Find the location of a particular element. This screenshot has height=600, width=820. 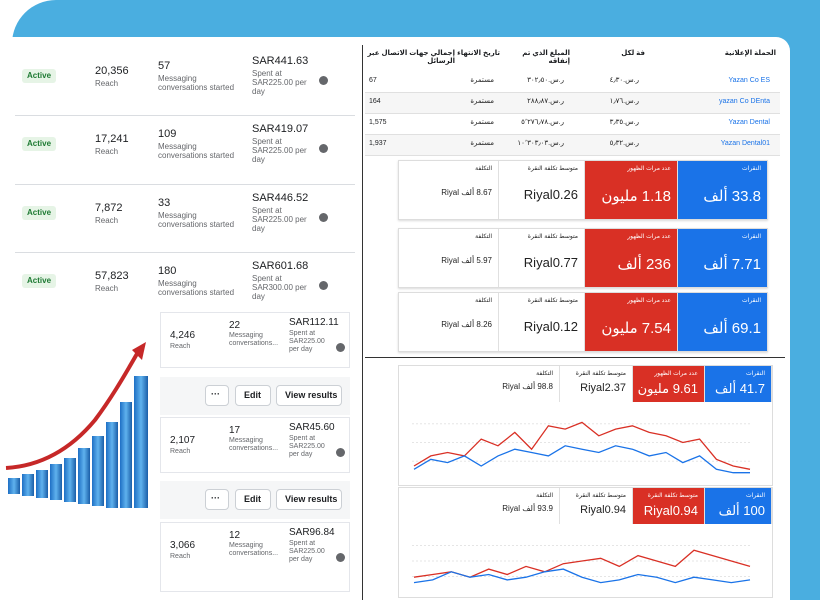

edit-label: Edit is located at coordinates (252, 395).